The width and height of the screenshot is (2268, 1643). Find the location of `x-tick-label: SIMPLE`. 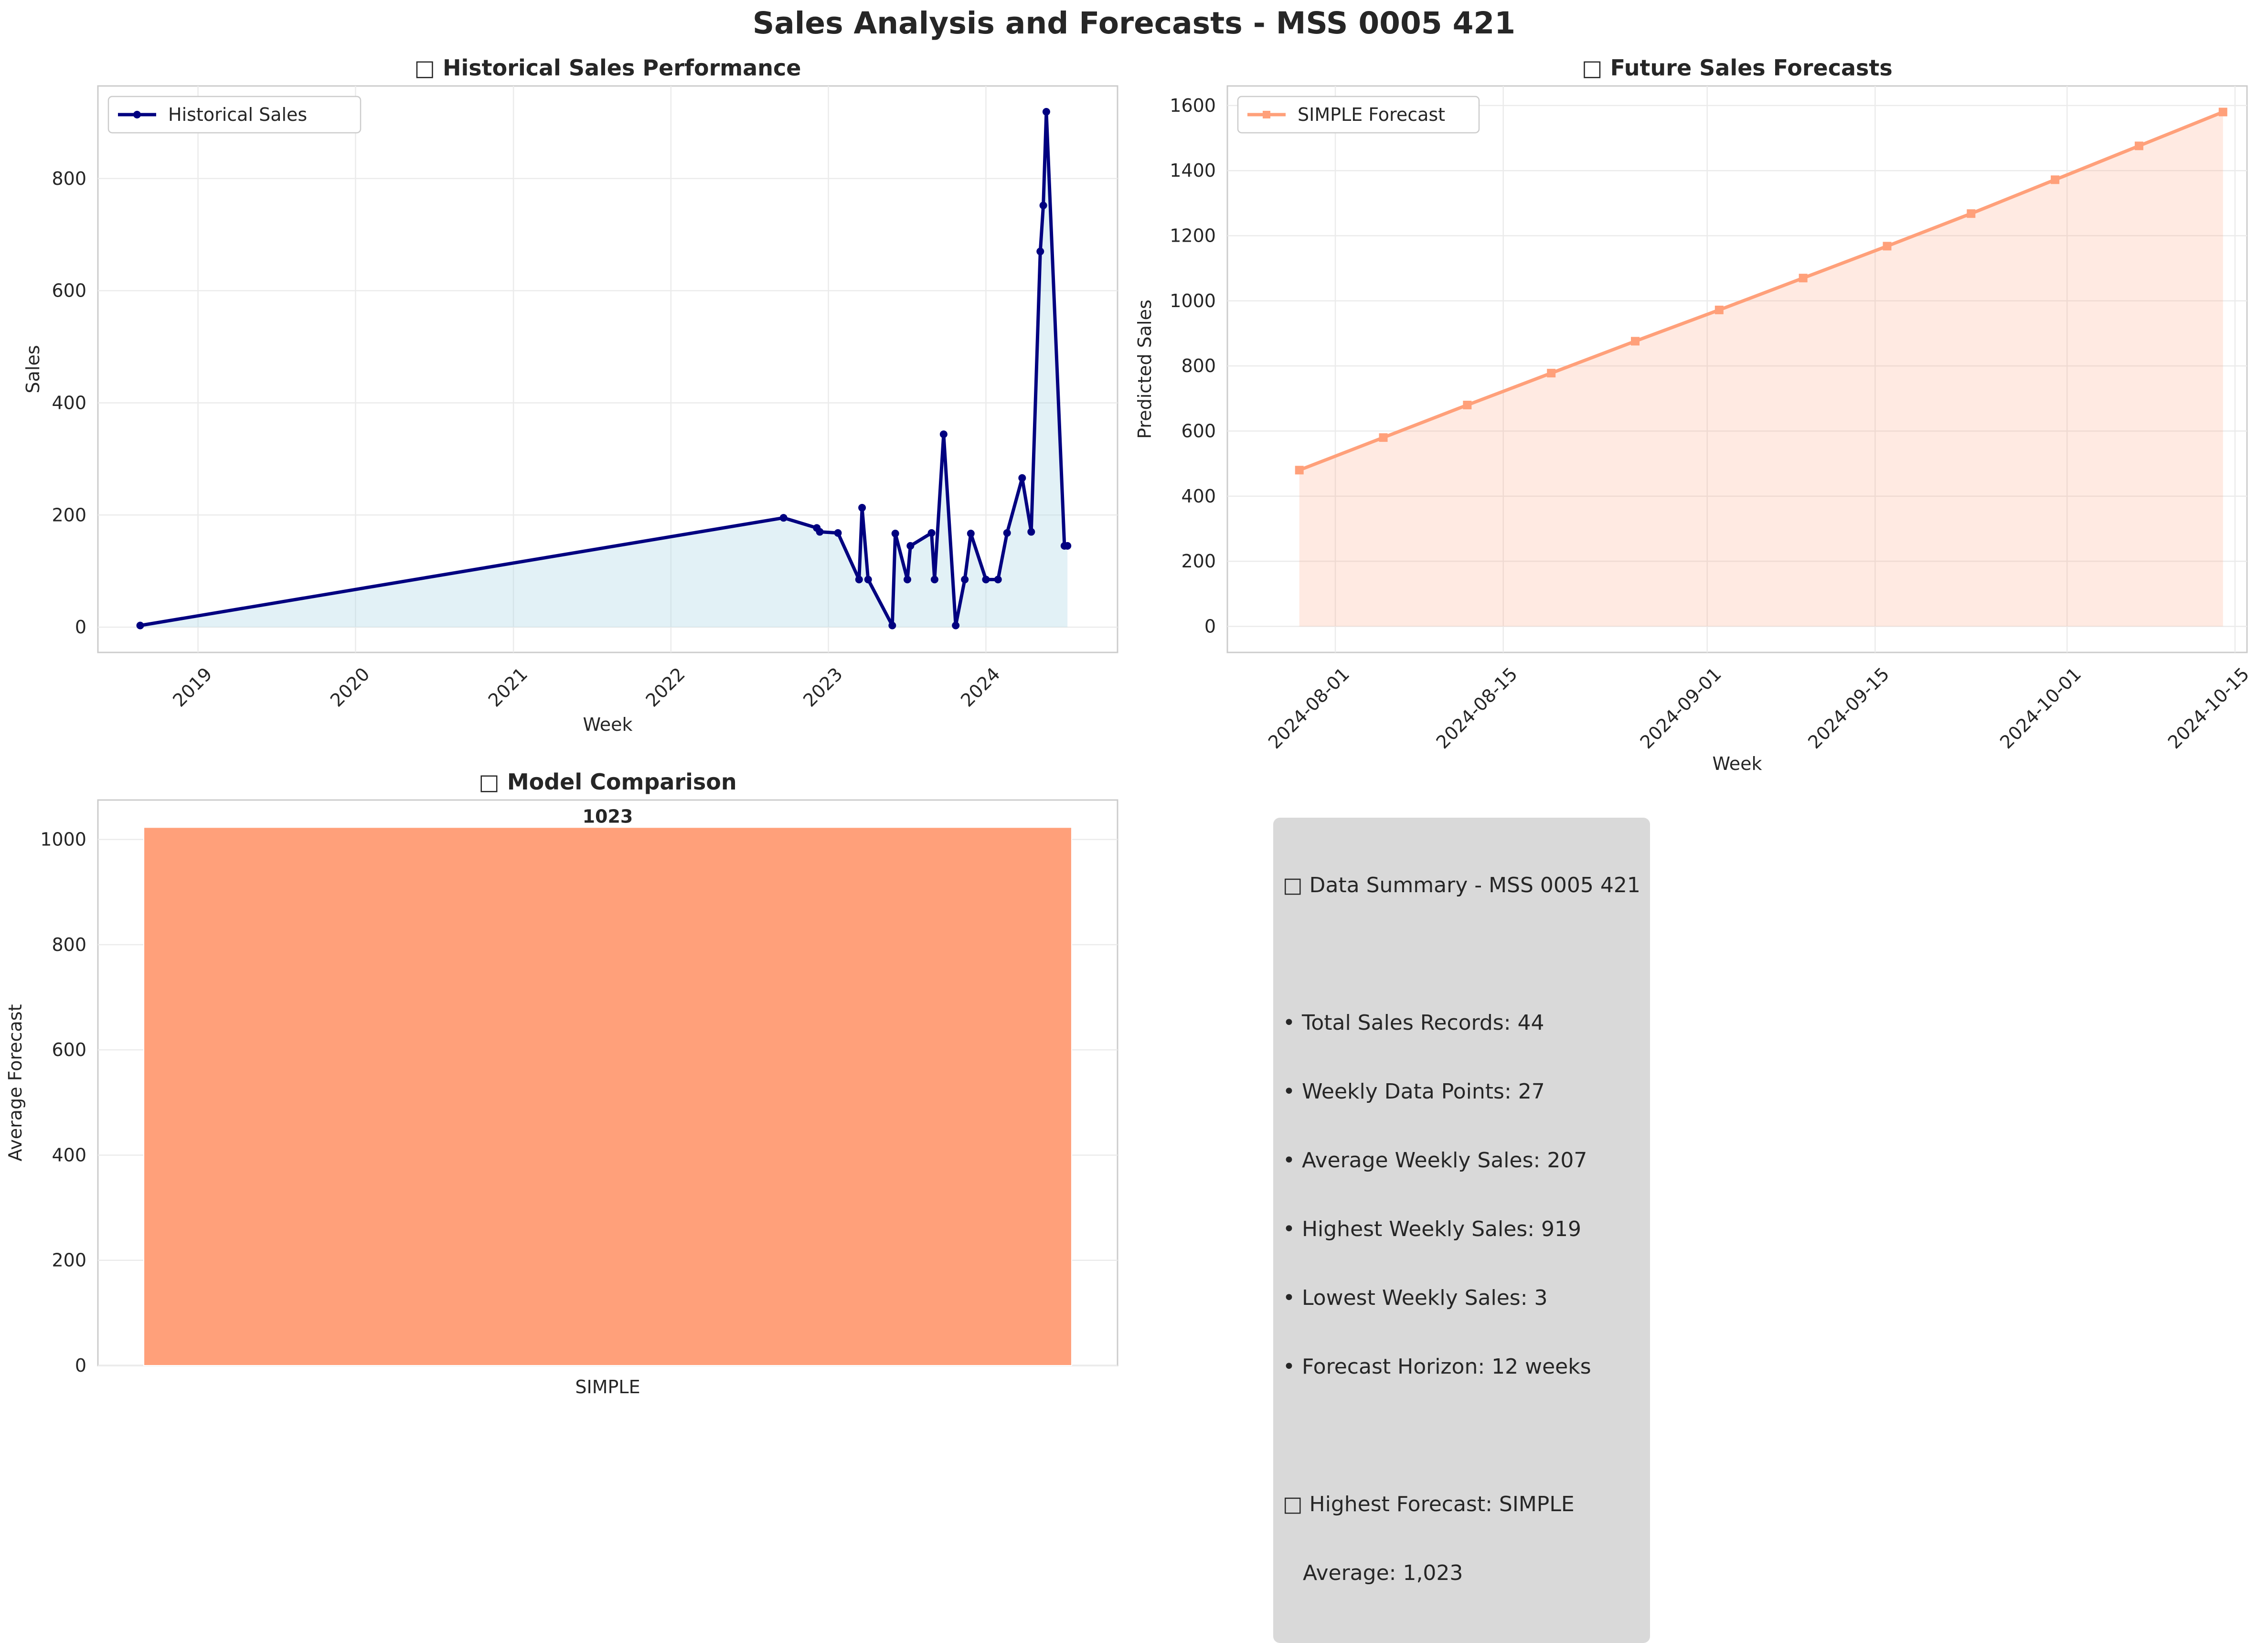

x-tick-label: SIMPLE is located at coordinates (607, 1387).